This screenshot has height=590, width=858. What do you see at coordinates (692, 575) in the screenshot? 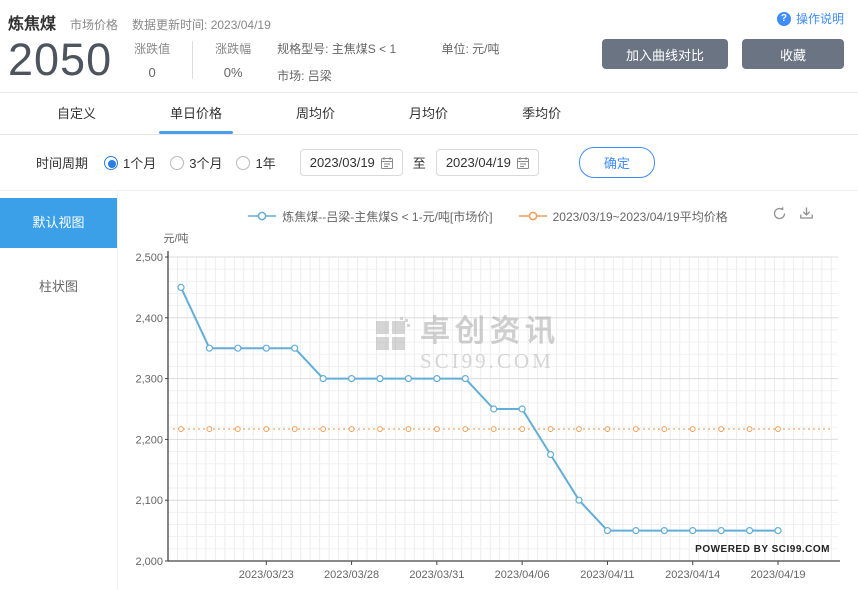
I see `svg-text: 2023/04/14` at bounding box center [692, 575].